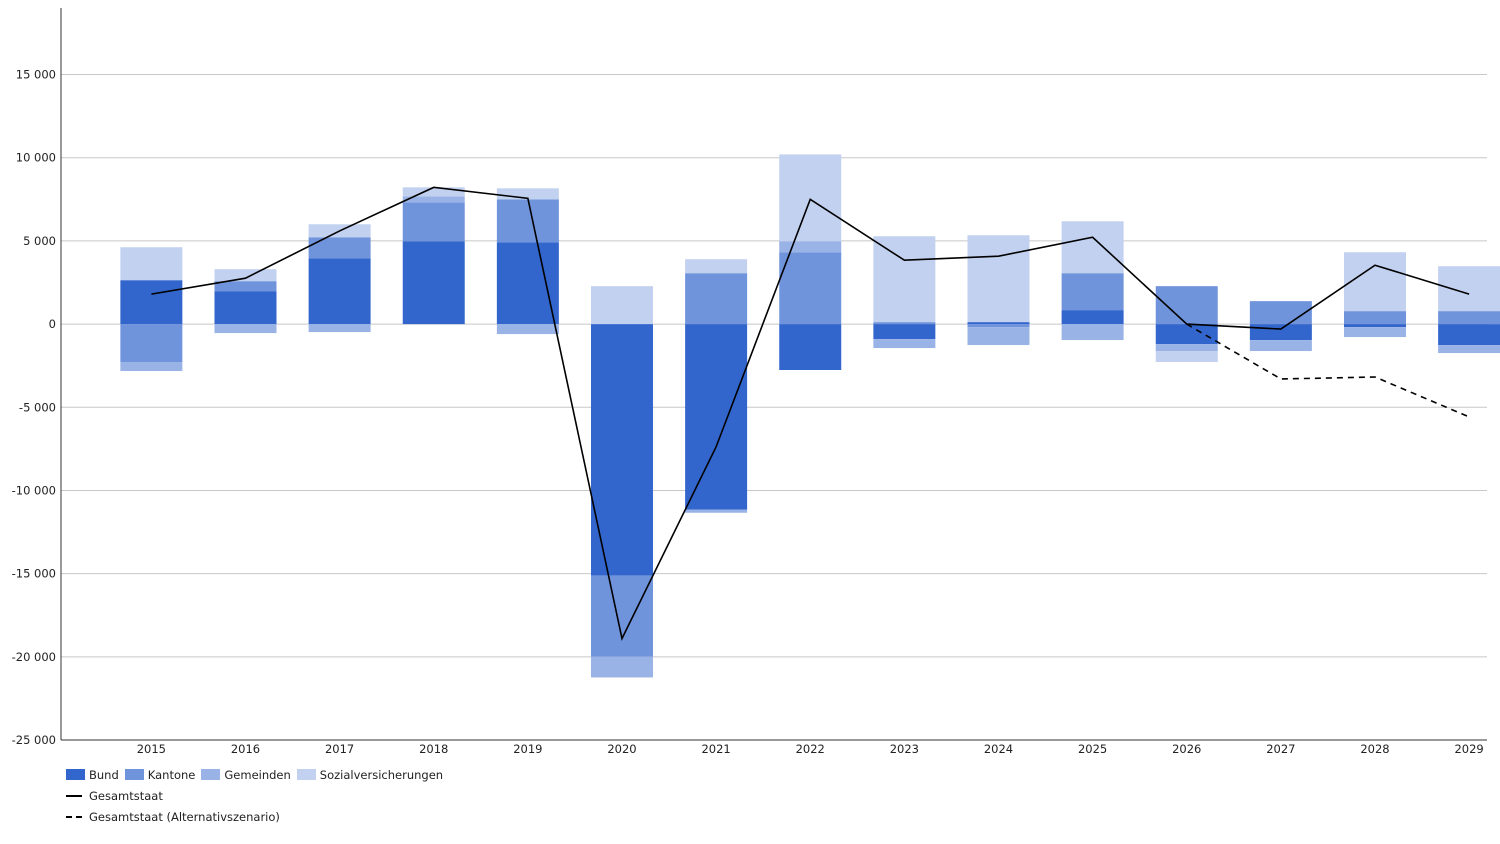 Image resolution: width=1500 pixels, height=844 pixels. Describe the element at coordinates (245, 275) in the screenshot. I see `bar-sozialversicherungen-2016` at that location.